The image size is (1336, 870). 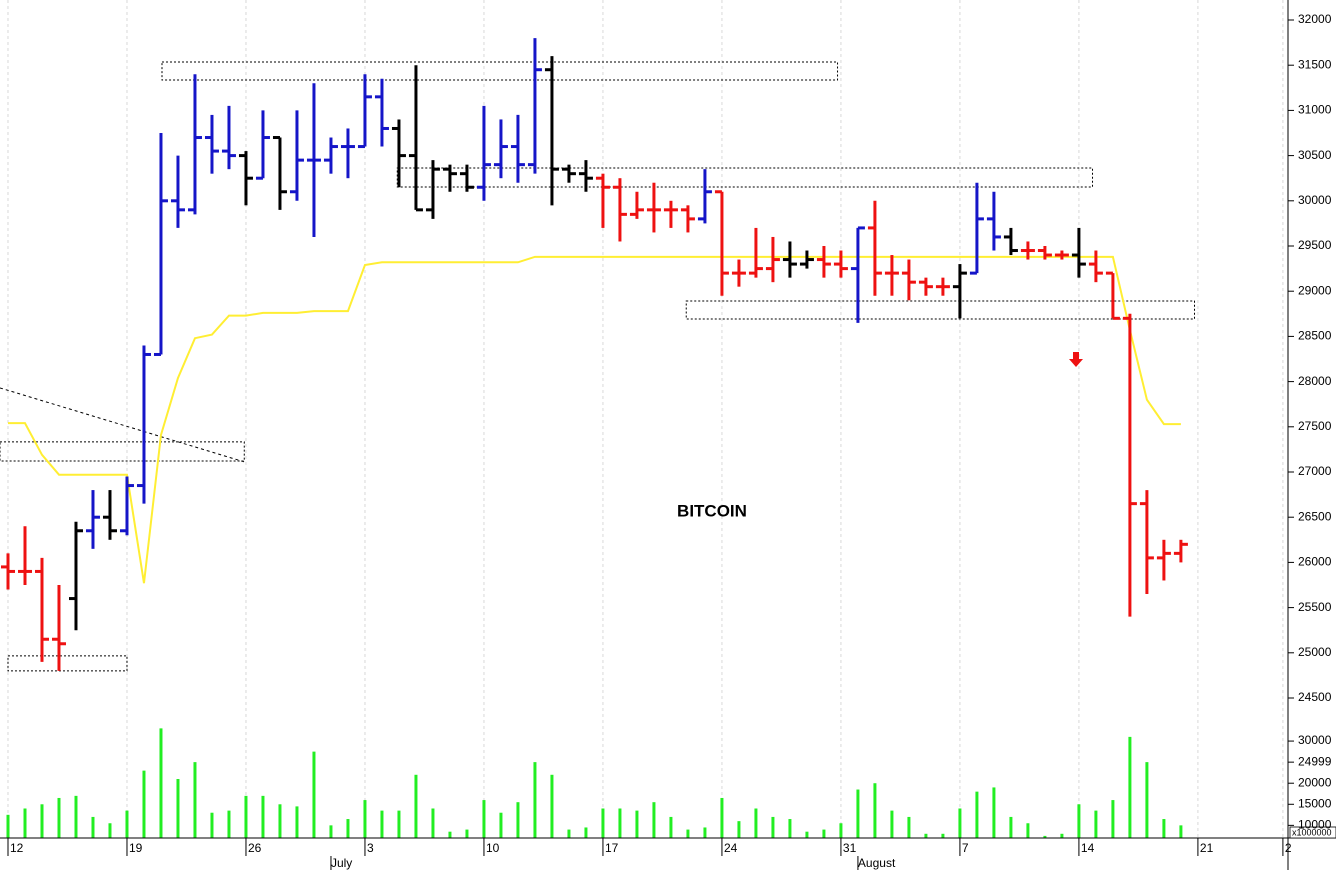 What do you see at coordinates (1315, 803) in the screenshot?
I see `volume-tick-label: 15000` at bounding box center [1315, 803].